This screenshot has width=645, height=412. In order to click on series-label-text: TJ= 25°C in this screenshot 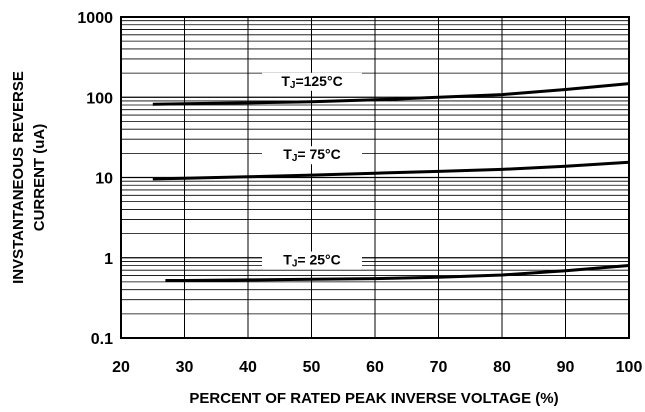, I will do `click(311, 261)`.